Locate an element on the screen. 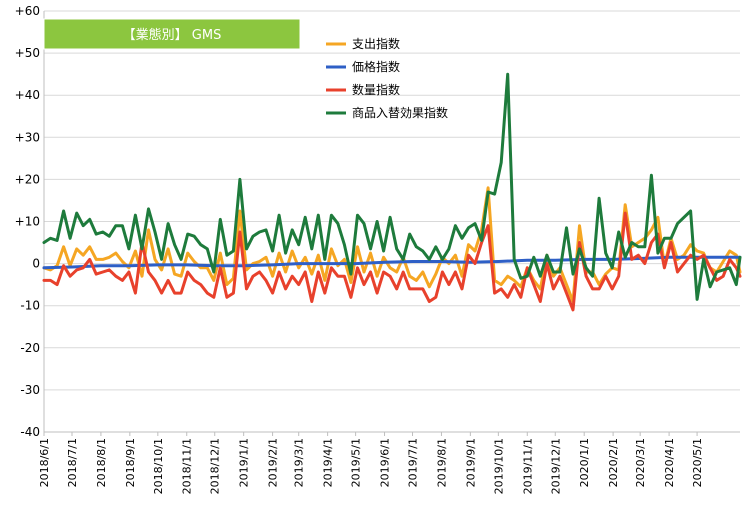 Image resolution: width=745 pixels, height=510 pixels. legend-label: 価格指数 is located at coordinates (376, 66).